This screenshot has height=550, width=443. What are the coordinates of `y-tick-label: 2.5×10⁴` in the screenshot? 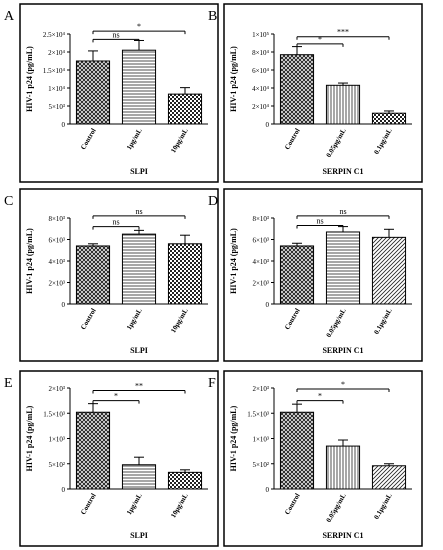 It's located at (54, 35).